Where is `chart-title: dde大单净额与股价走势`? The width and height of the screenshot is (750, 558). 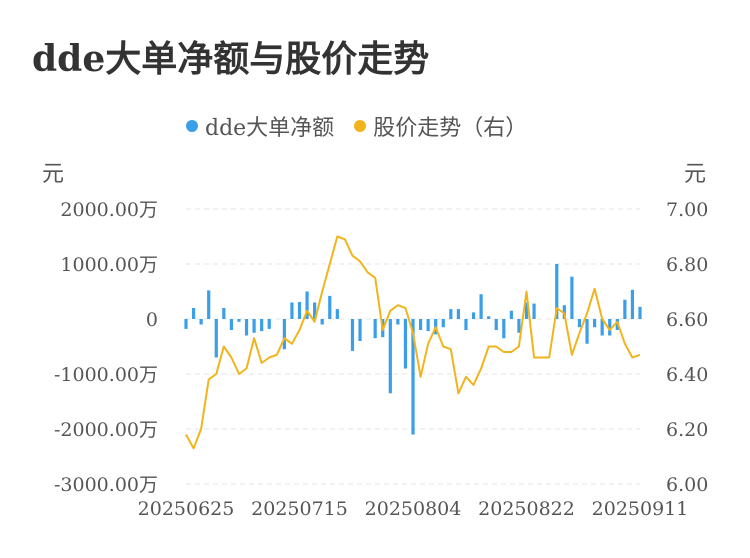
chart-title: dde大单净额与股价走势 is located at coordinates (231, 59).